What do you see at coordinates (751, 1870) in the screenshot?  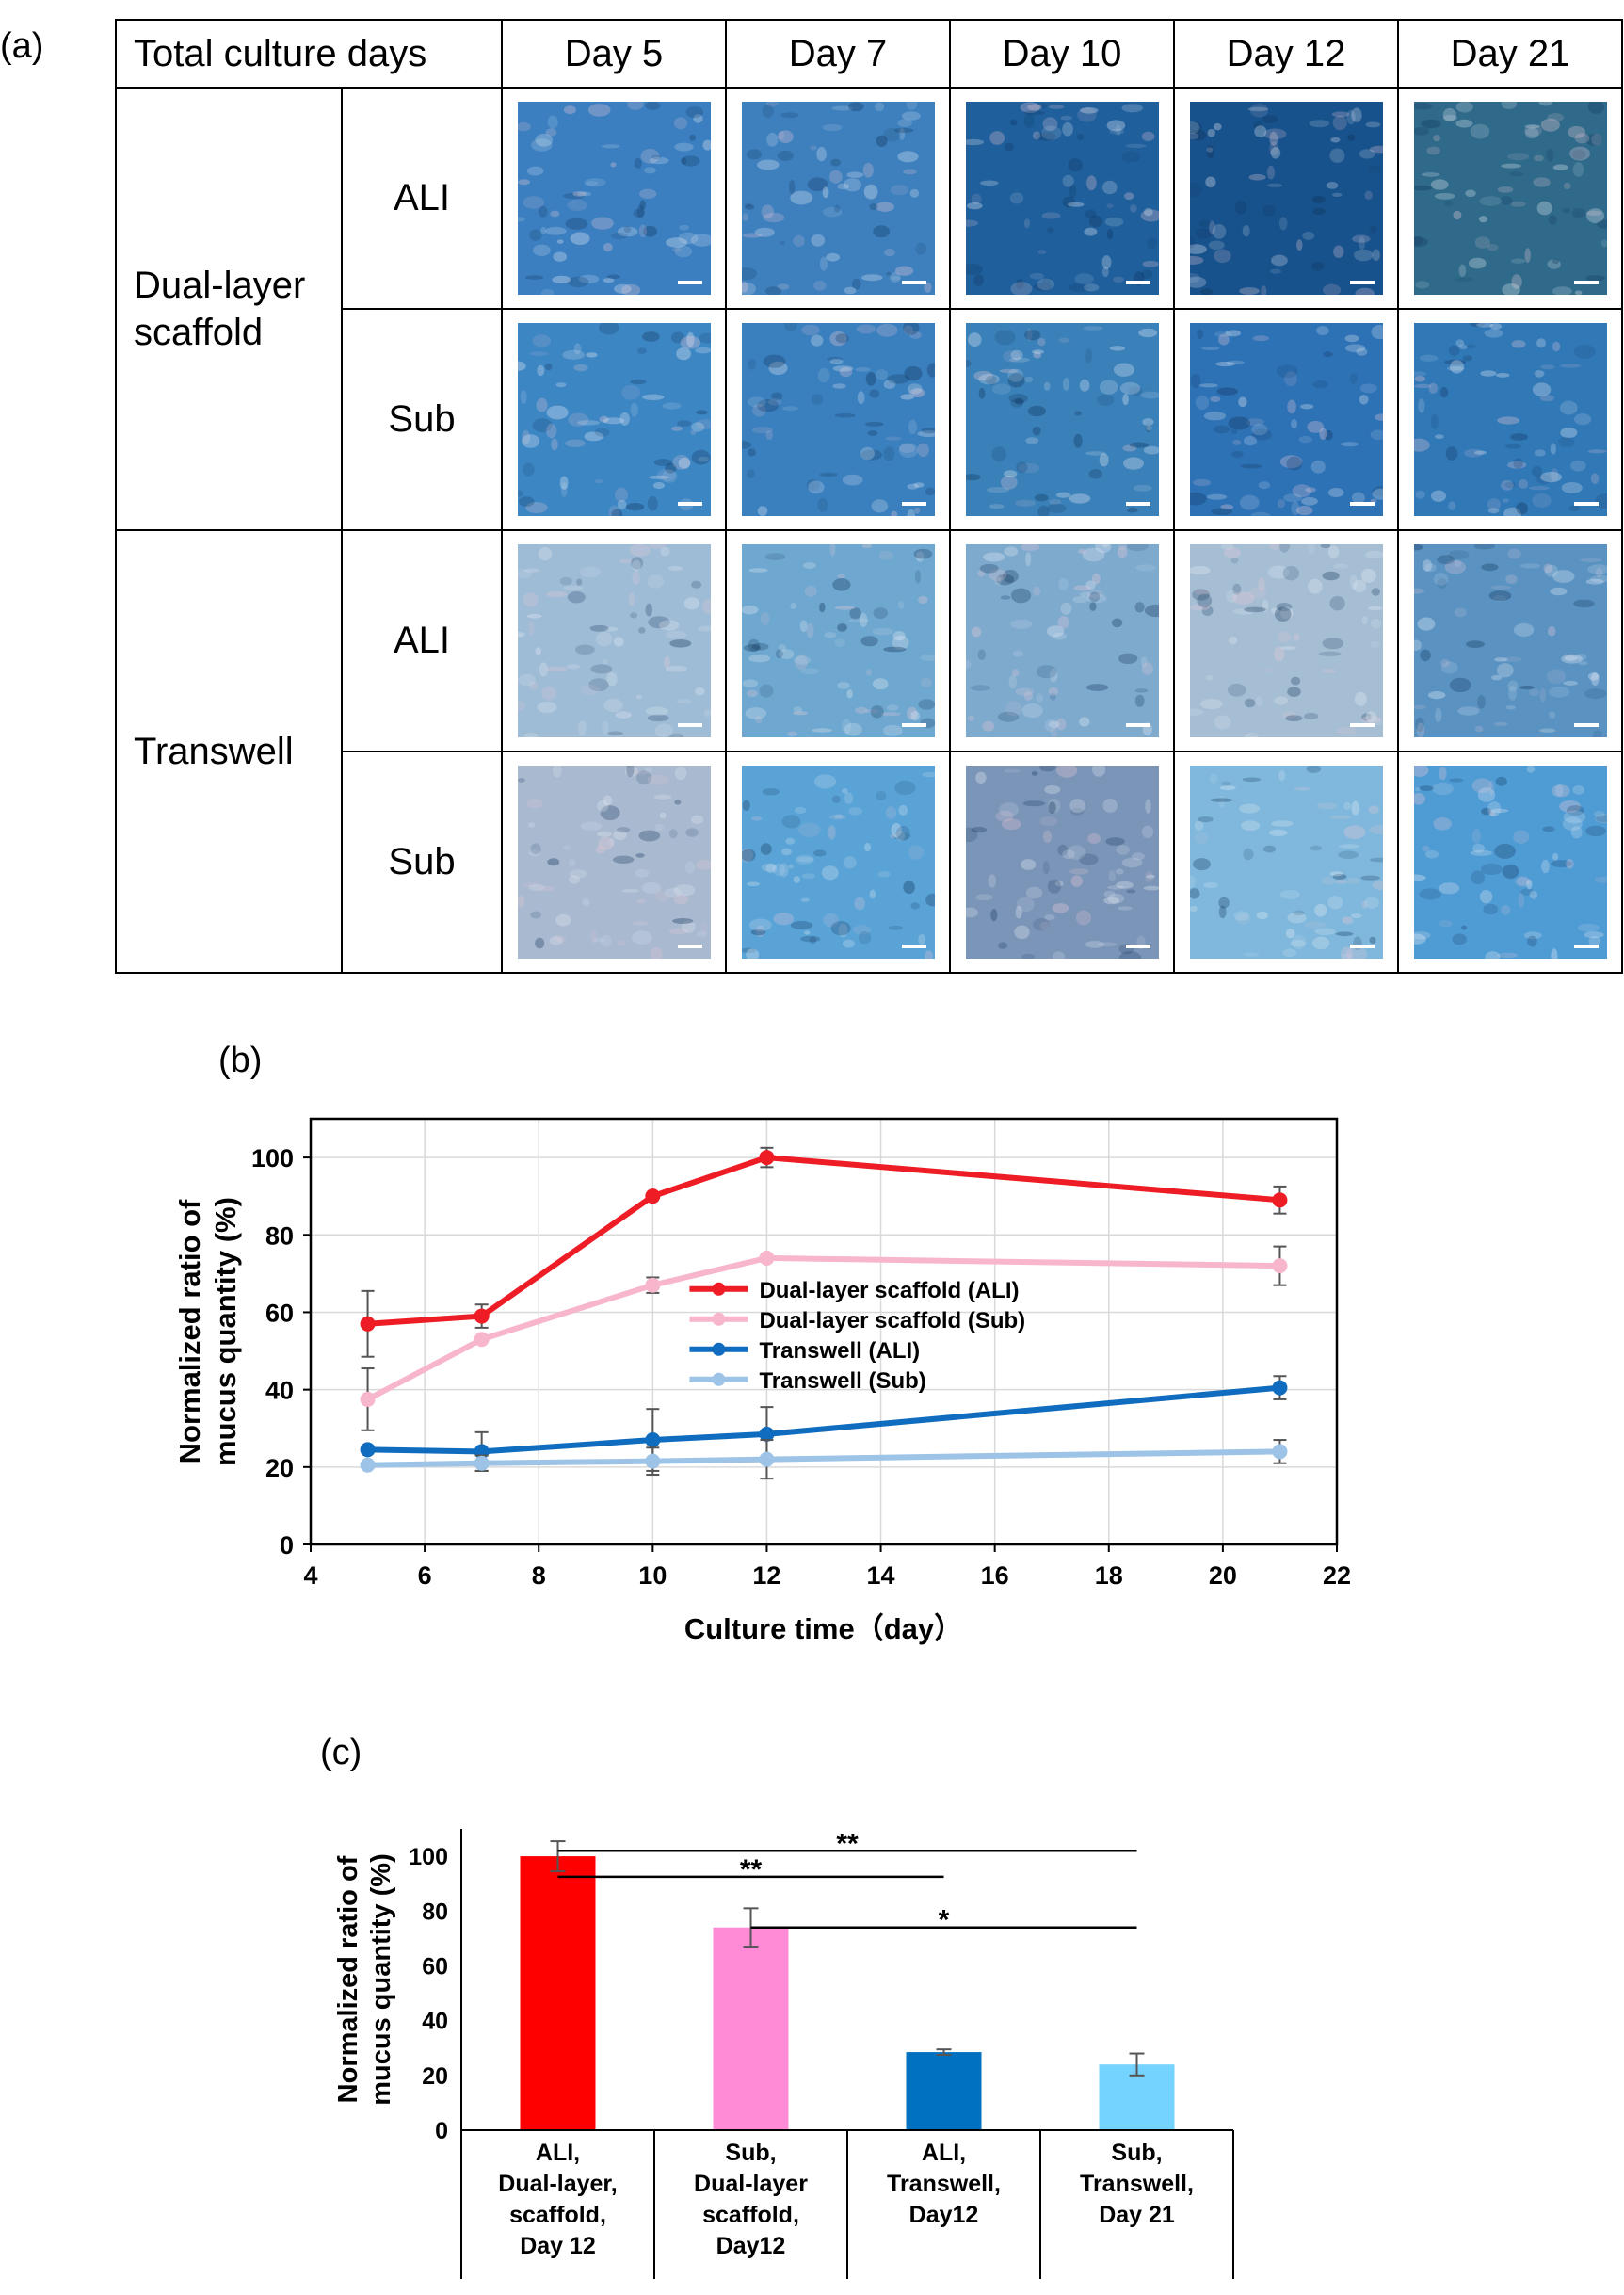 I see `significance-marker: **` at bounding box center [751, 1870].